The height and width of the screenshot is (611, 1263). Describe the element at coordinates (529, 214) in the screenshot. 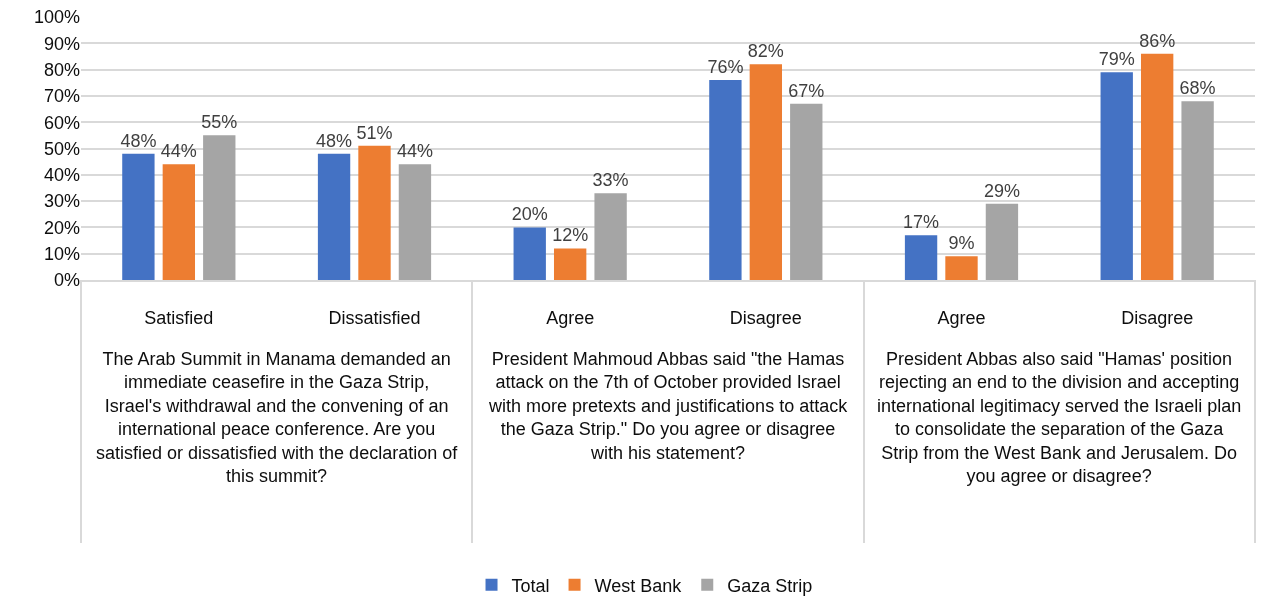

I see `data-label: 20%` at that location.